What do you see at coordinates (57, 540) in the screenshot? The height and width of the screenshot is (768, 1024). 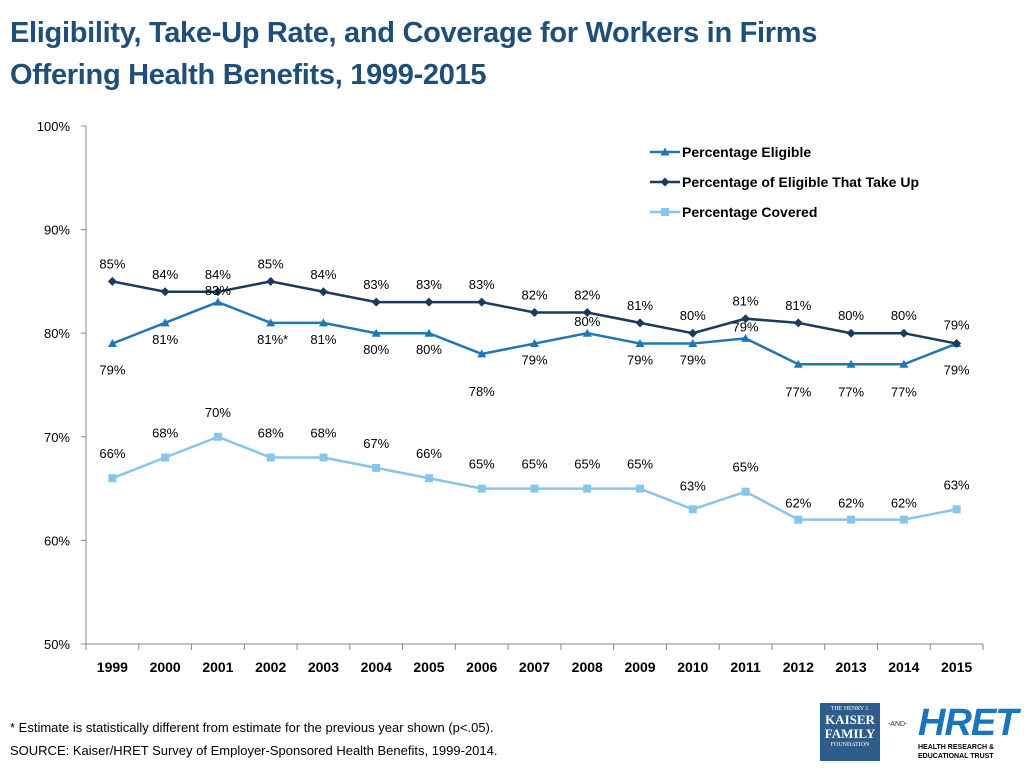 I see `y-tick-label-60: 60%` at bounding box center [57, 540].